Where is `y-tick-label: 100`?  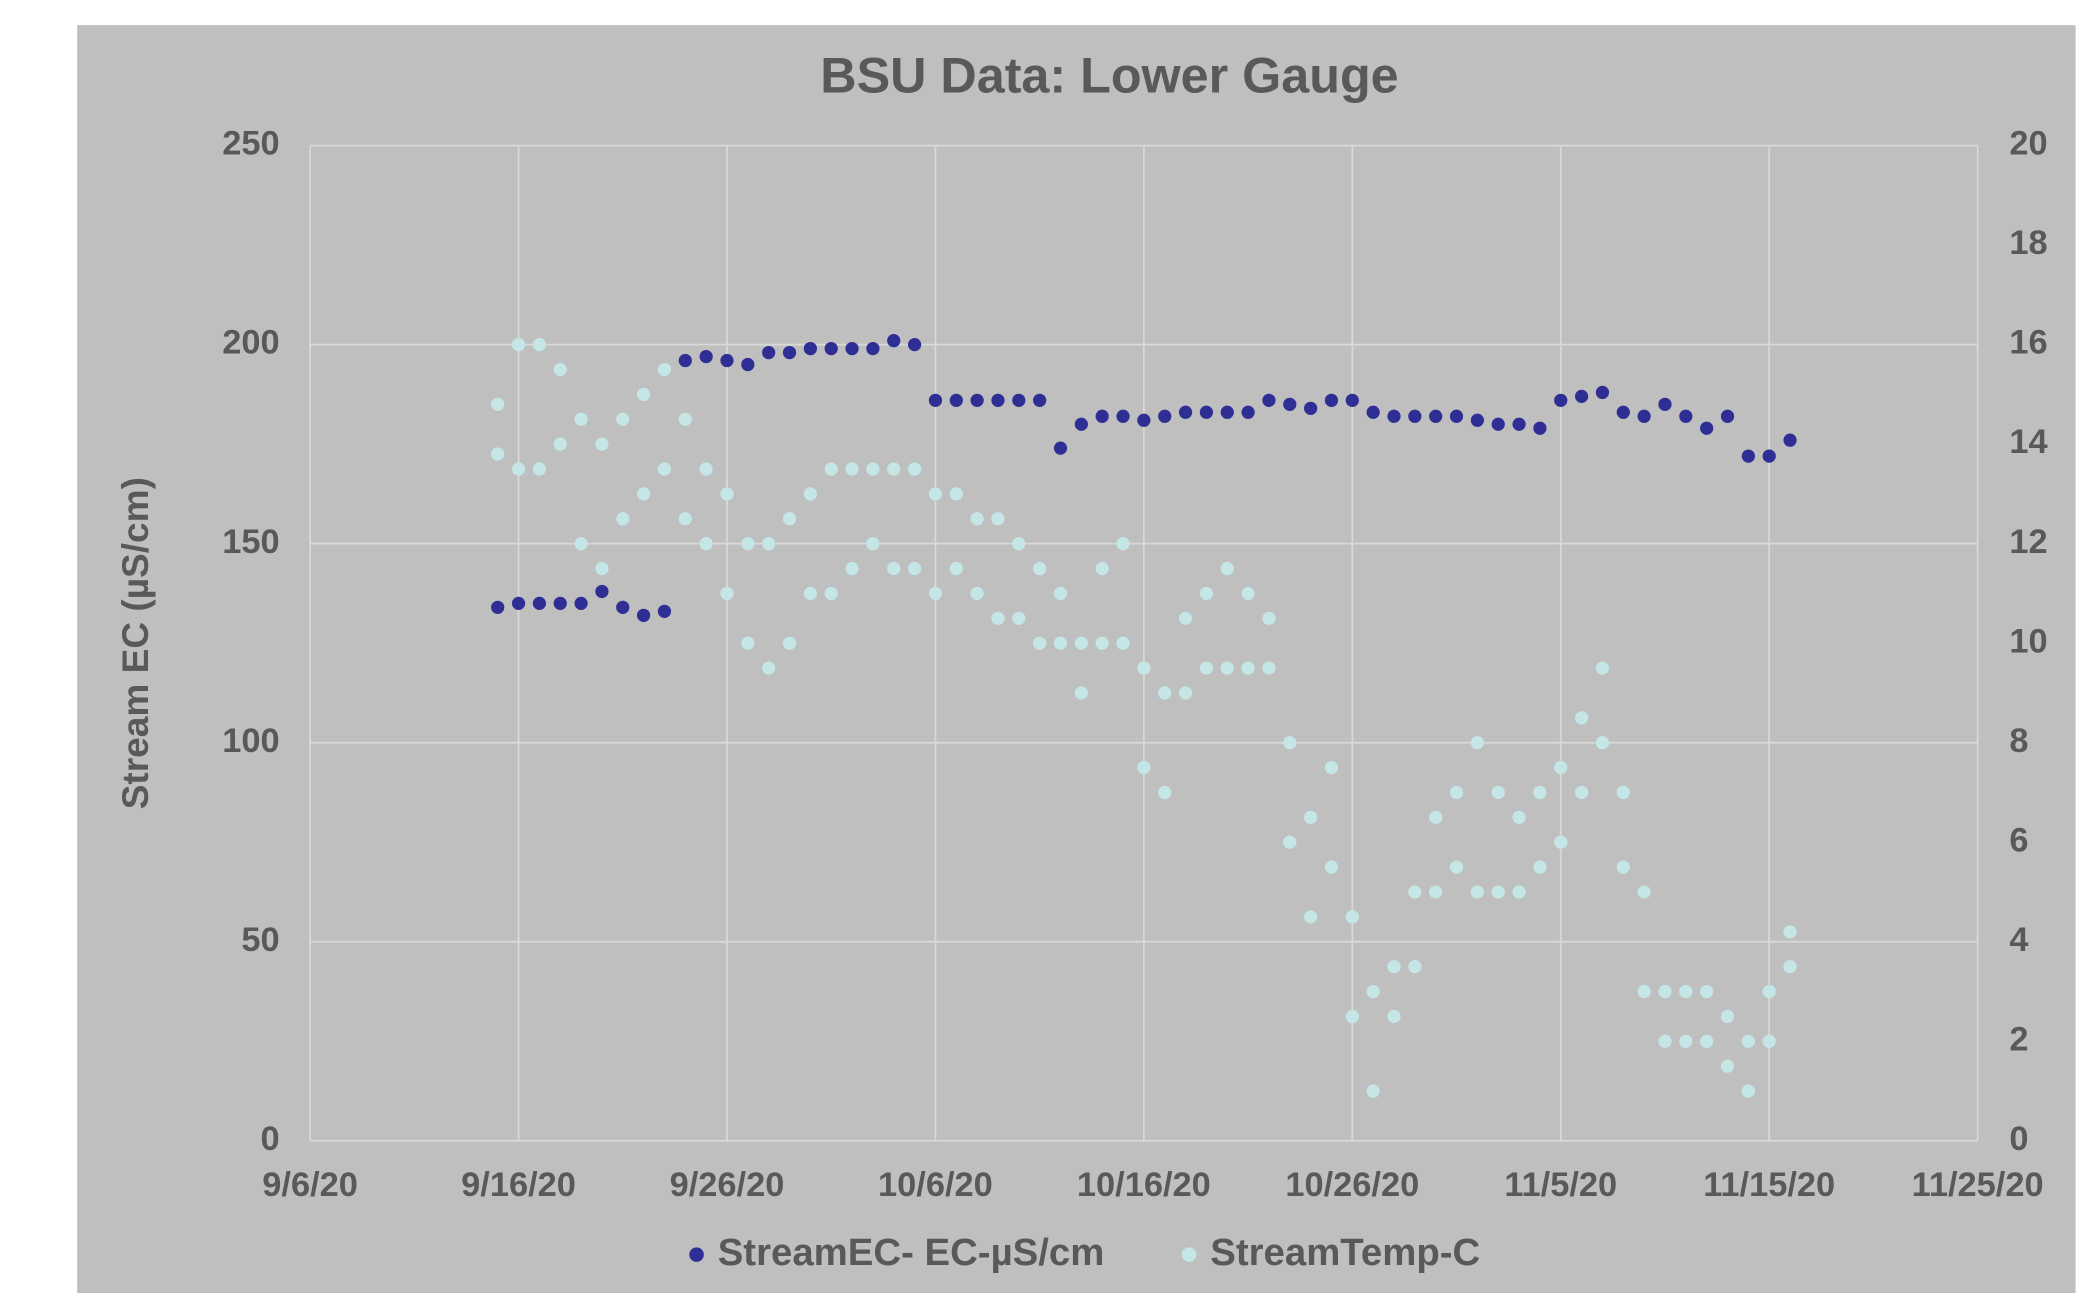
y-tick-label: 100 is located at coordinates (250, 741).